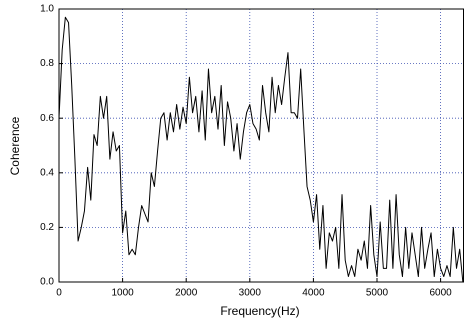  What do you see at coordinates (47, 9) in the screenshot?
I see `y-tick-label: 1.0` at bounding box center [47, 9].